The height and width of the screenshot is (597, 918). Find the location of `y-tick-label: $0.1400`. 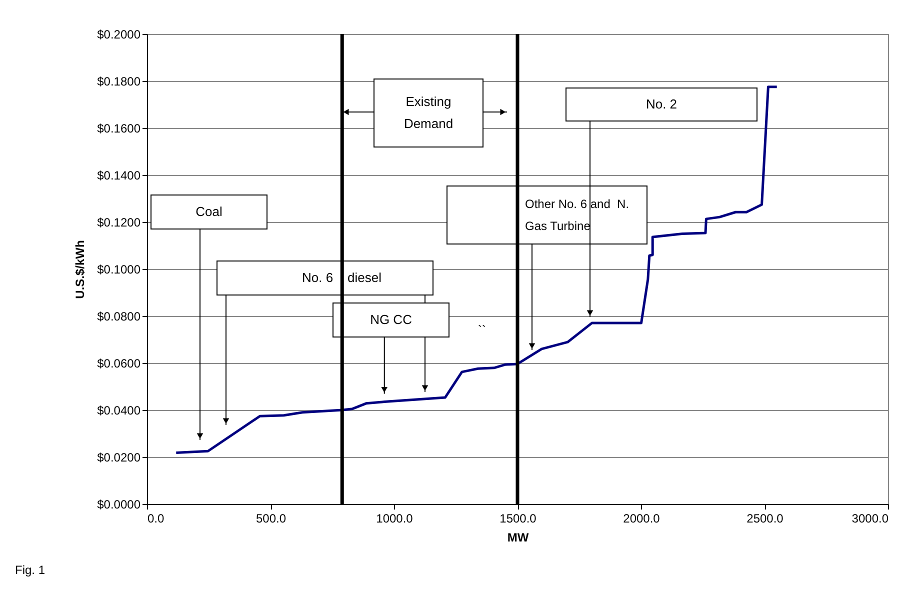

y-tick-label: $0.1400 is located at coordinates (119, 175).